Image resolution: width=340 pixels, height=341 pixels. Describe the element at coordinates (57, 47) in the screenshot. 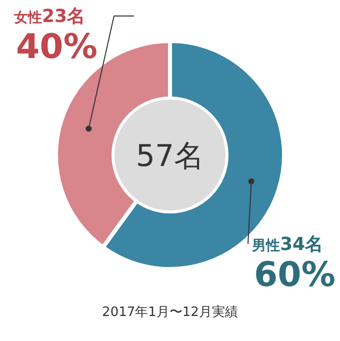

I see `data-label: 40%` at that location.